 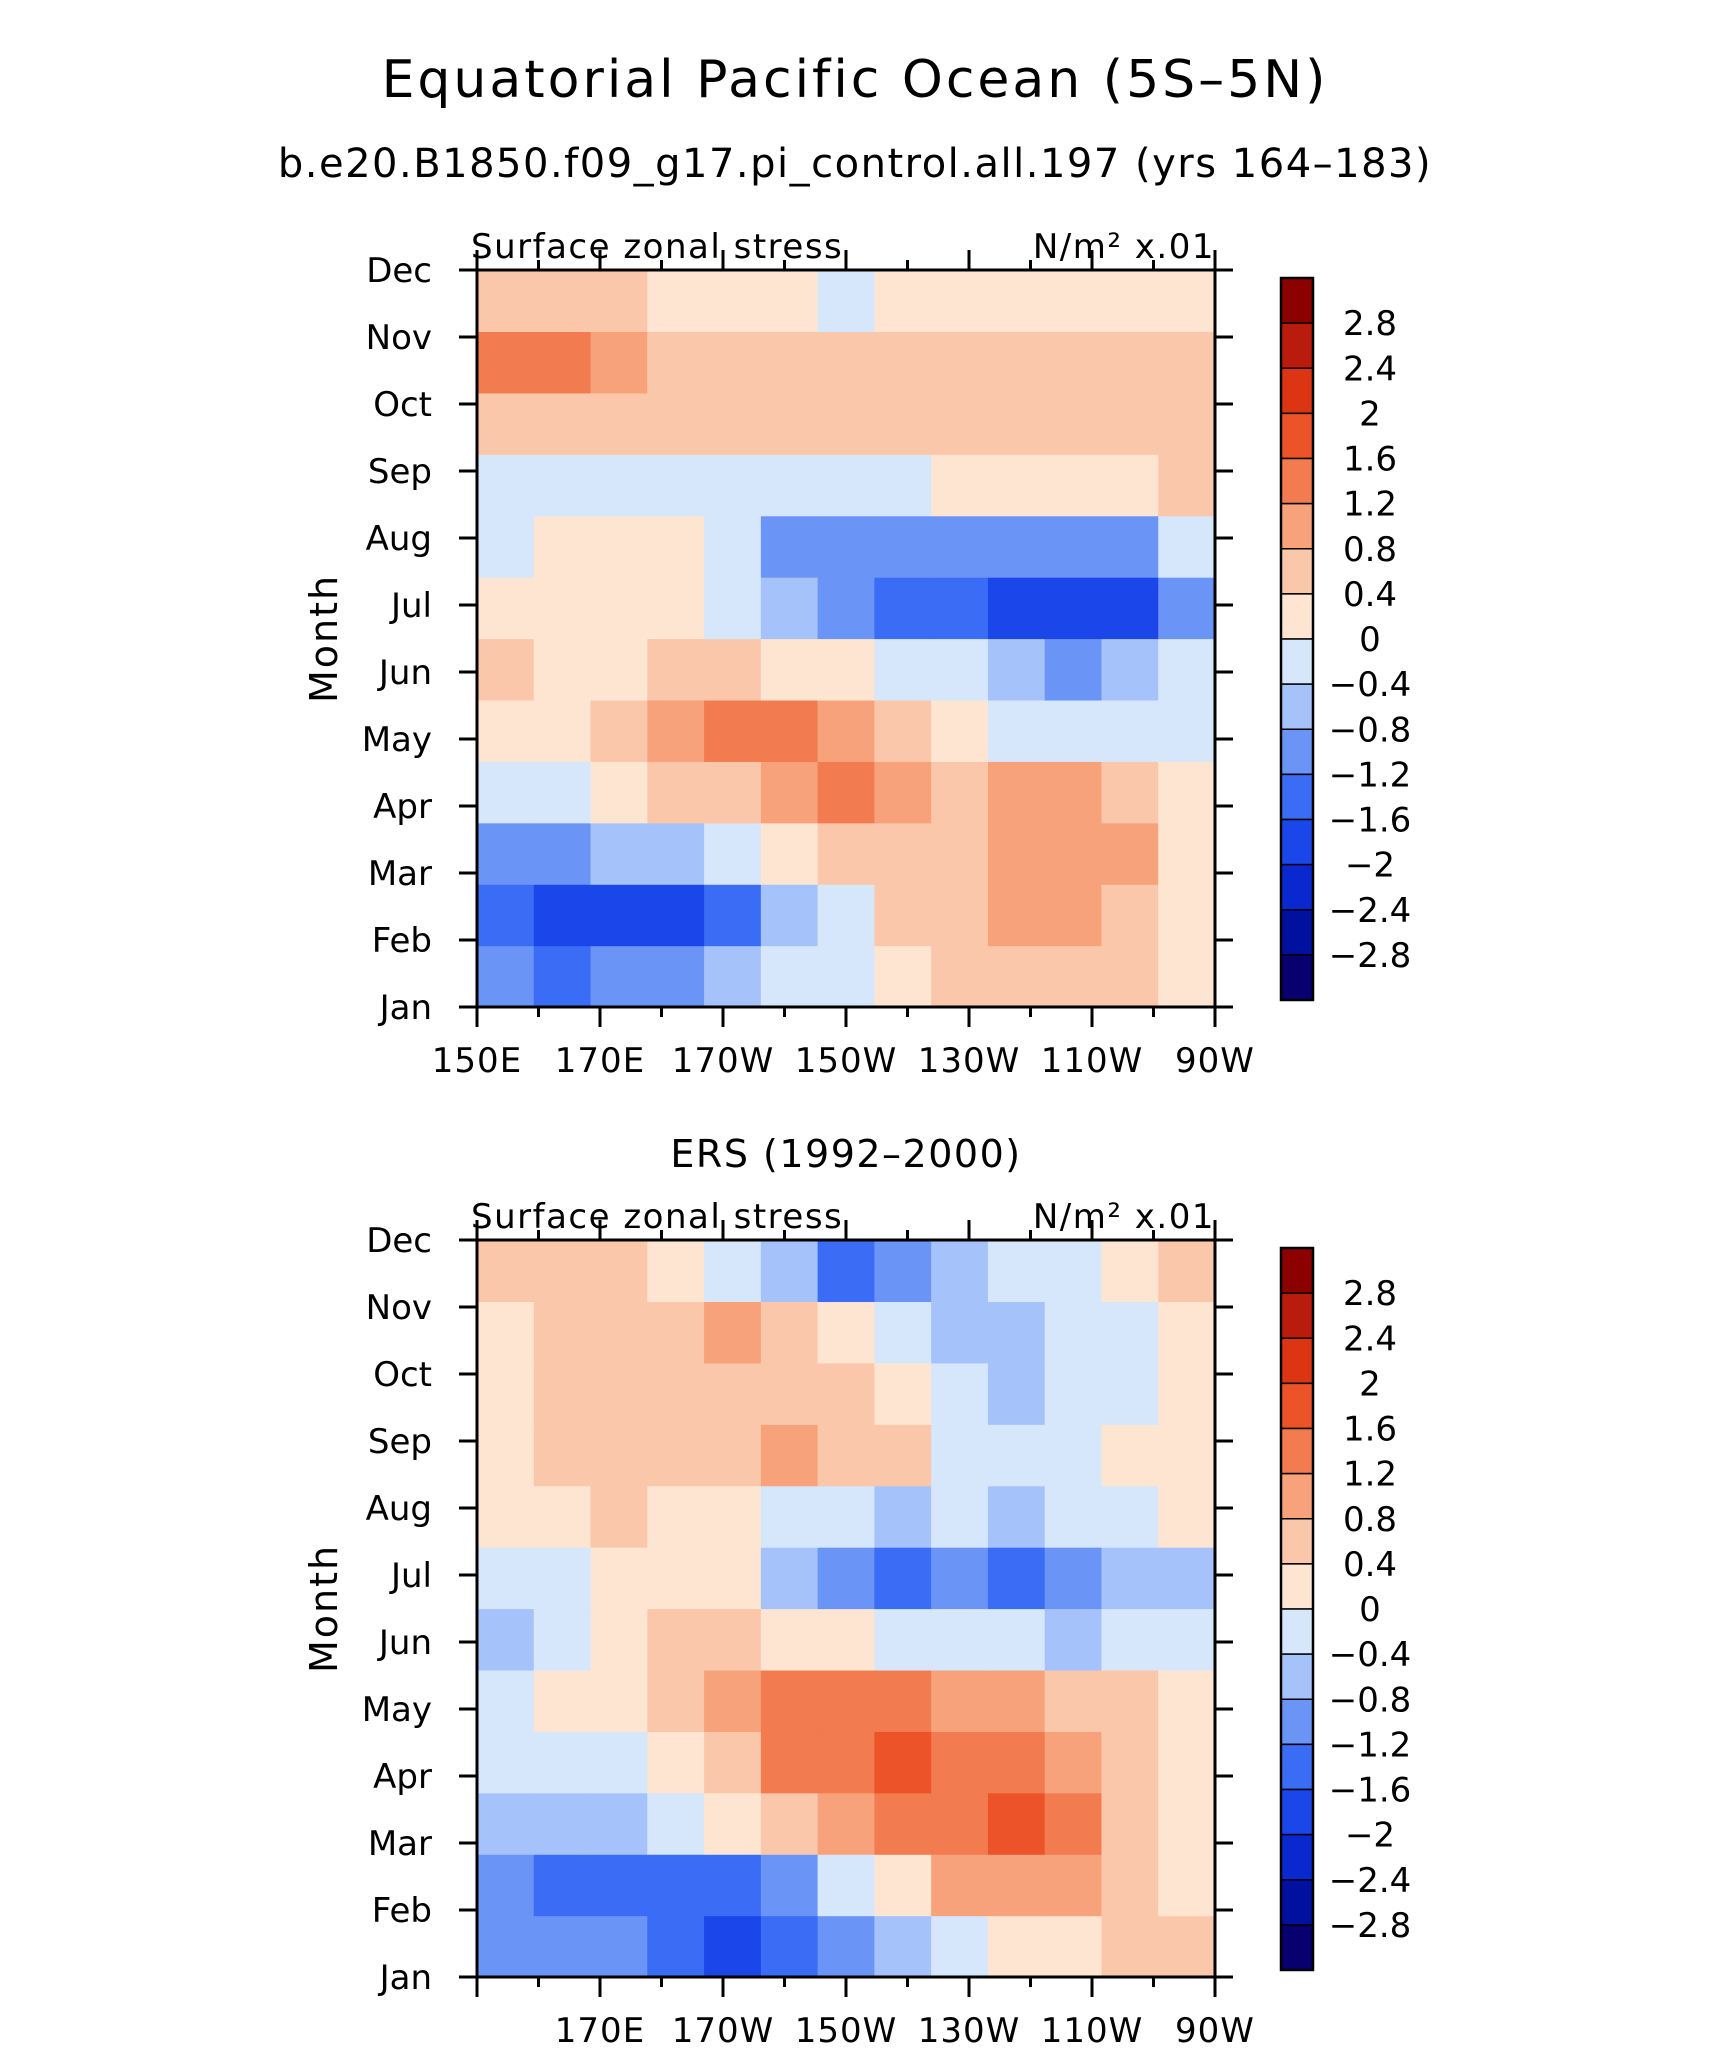 I want to click on colorbar-label: −2, so click(x=1370, y=866).